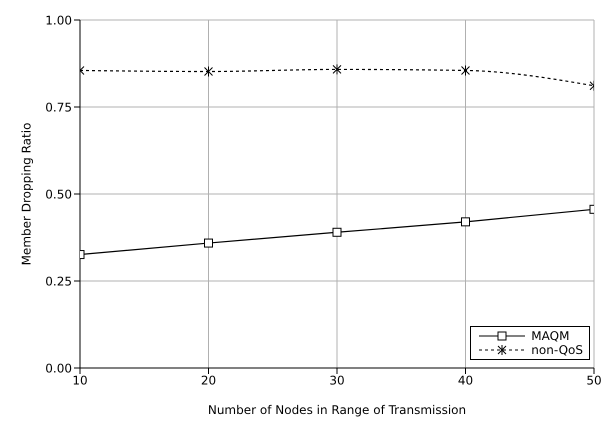 Image resolution: width=616 pixels, height=432 pixels. Describe the element at coordinates (550, 336) in the screenshot. I see `legend-label: MAQM` at that location.